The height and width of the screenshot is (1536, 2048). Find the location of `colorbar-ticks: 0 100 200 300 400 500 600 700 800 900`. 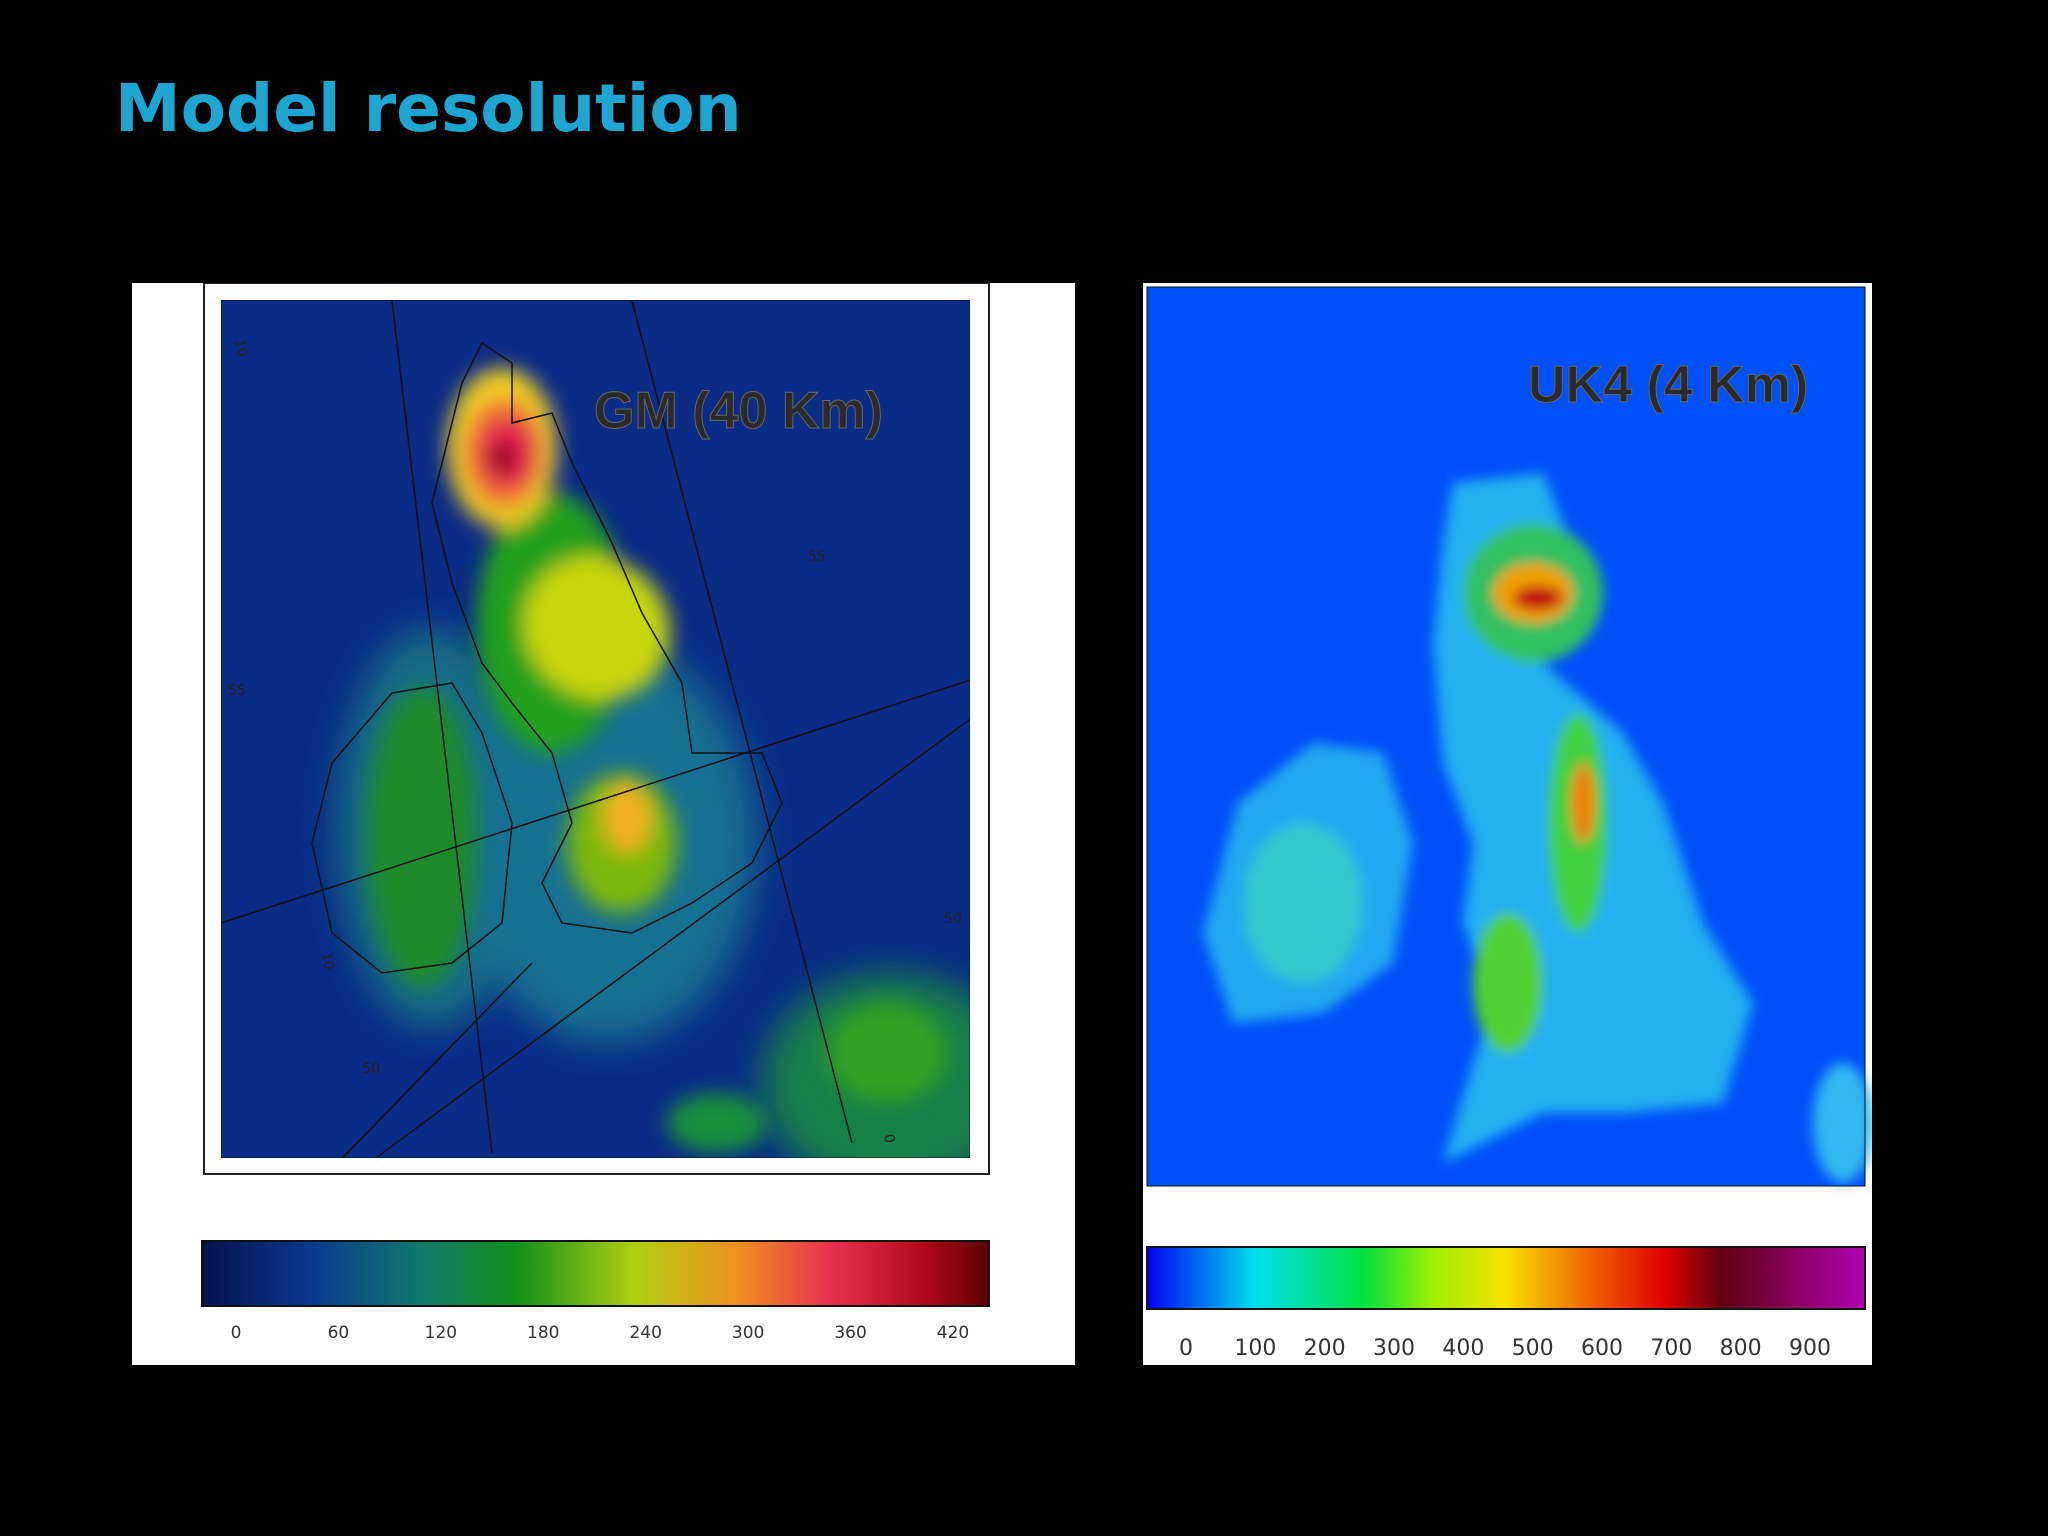

colorbar-ticks: 0 100 200 300 400 500 600 700 800 900 is located at coordinates (1505, 1348).